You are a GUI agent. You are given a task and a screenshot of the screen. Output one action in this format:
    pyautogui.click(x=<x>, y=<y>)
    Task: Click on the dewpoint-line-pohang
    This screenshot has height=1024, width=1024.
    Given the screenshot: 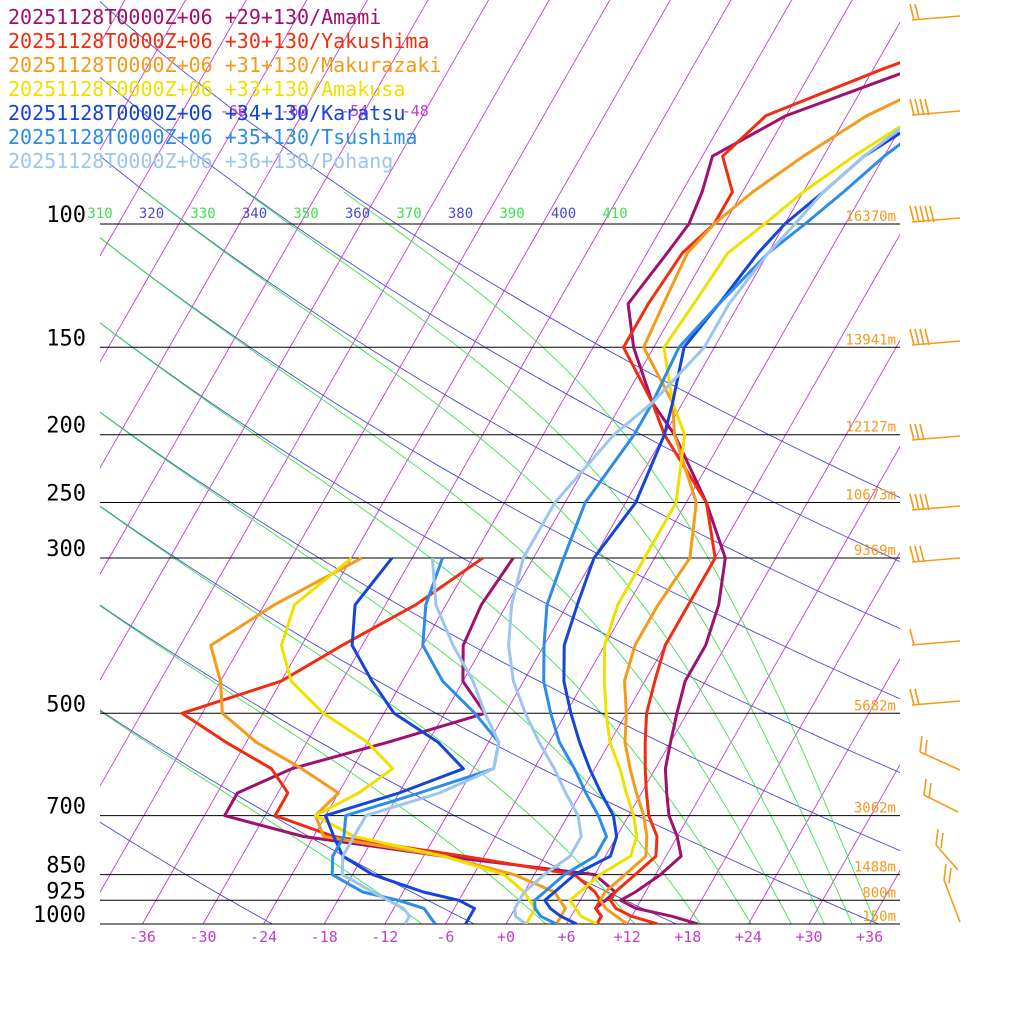 What is the action you would take?
    pyautogui.click(x=420, y=740)
    